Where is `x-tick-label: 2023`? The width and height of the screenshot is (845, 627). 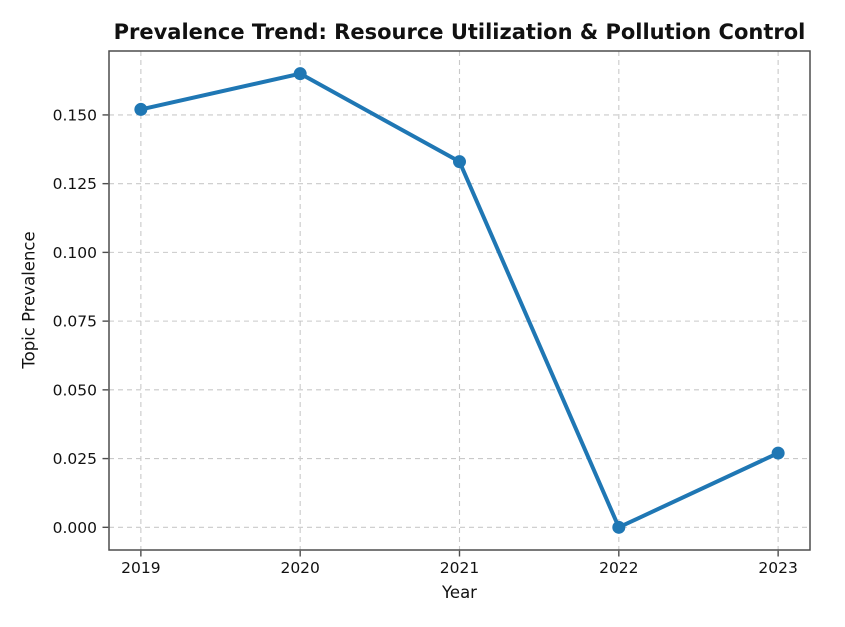 x-tick-label: 2023 is located at coordinates (777, 568).